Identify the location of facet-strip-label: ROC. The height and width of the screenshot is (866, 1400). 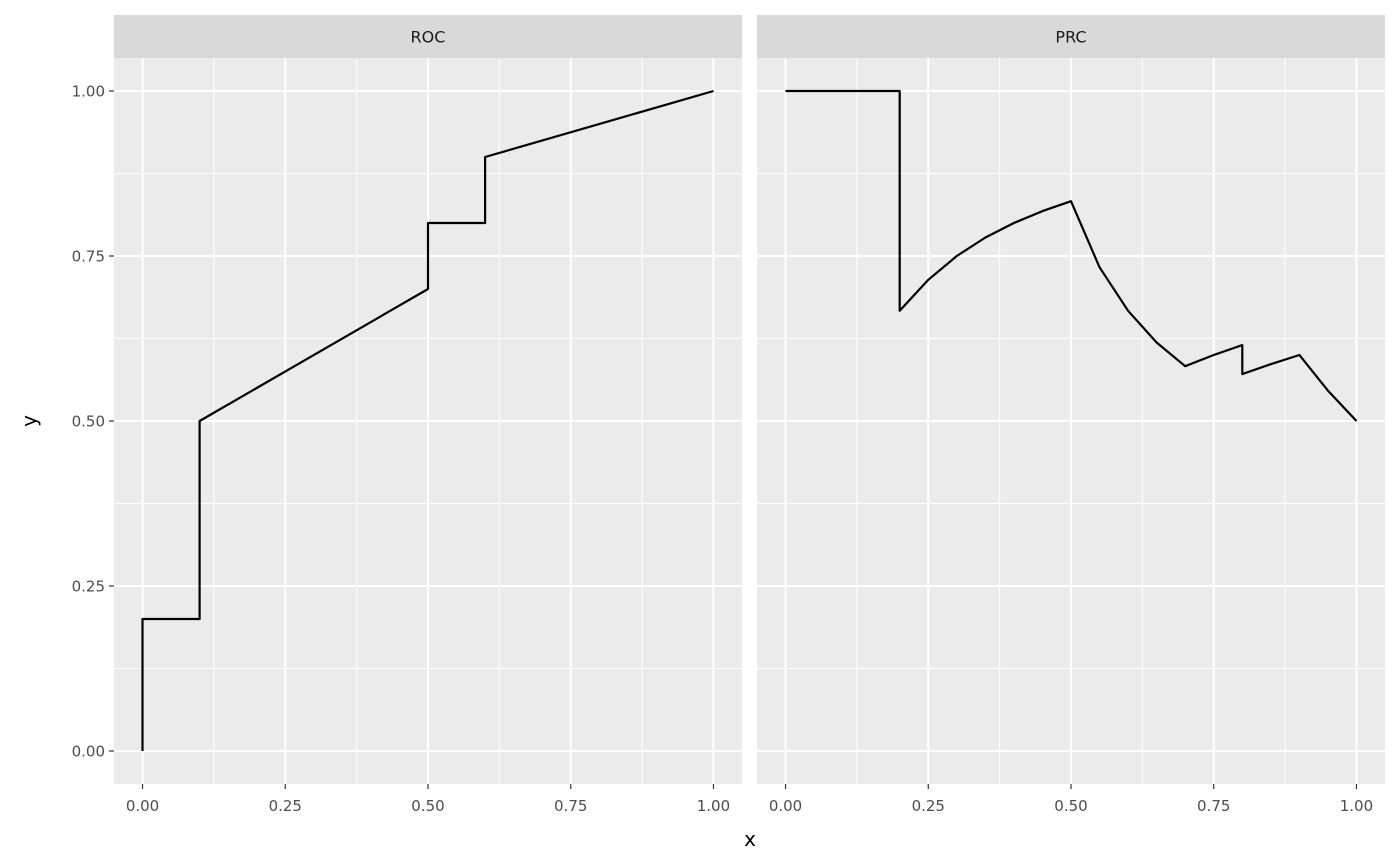
(428, 37).